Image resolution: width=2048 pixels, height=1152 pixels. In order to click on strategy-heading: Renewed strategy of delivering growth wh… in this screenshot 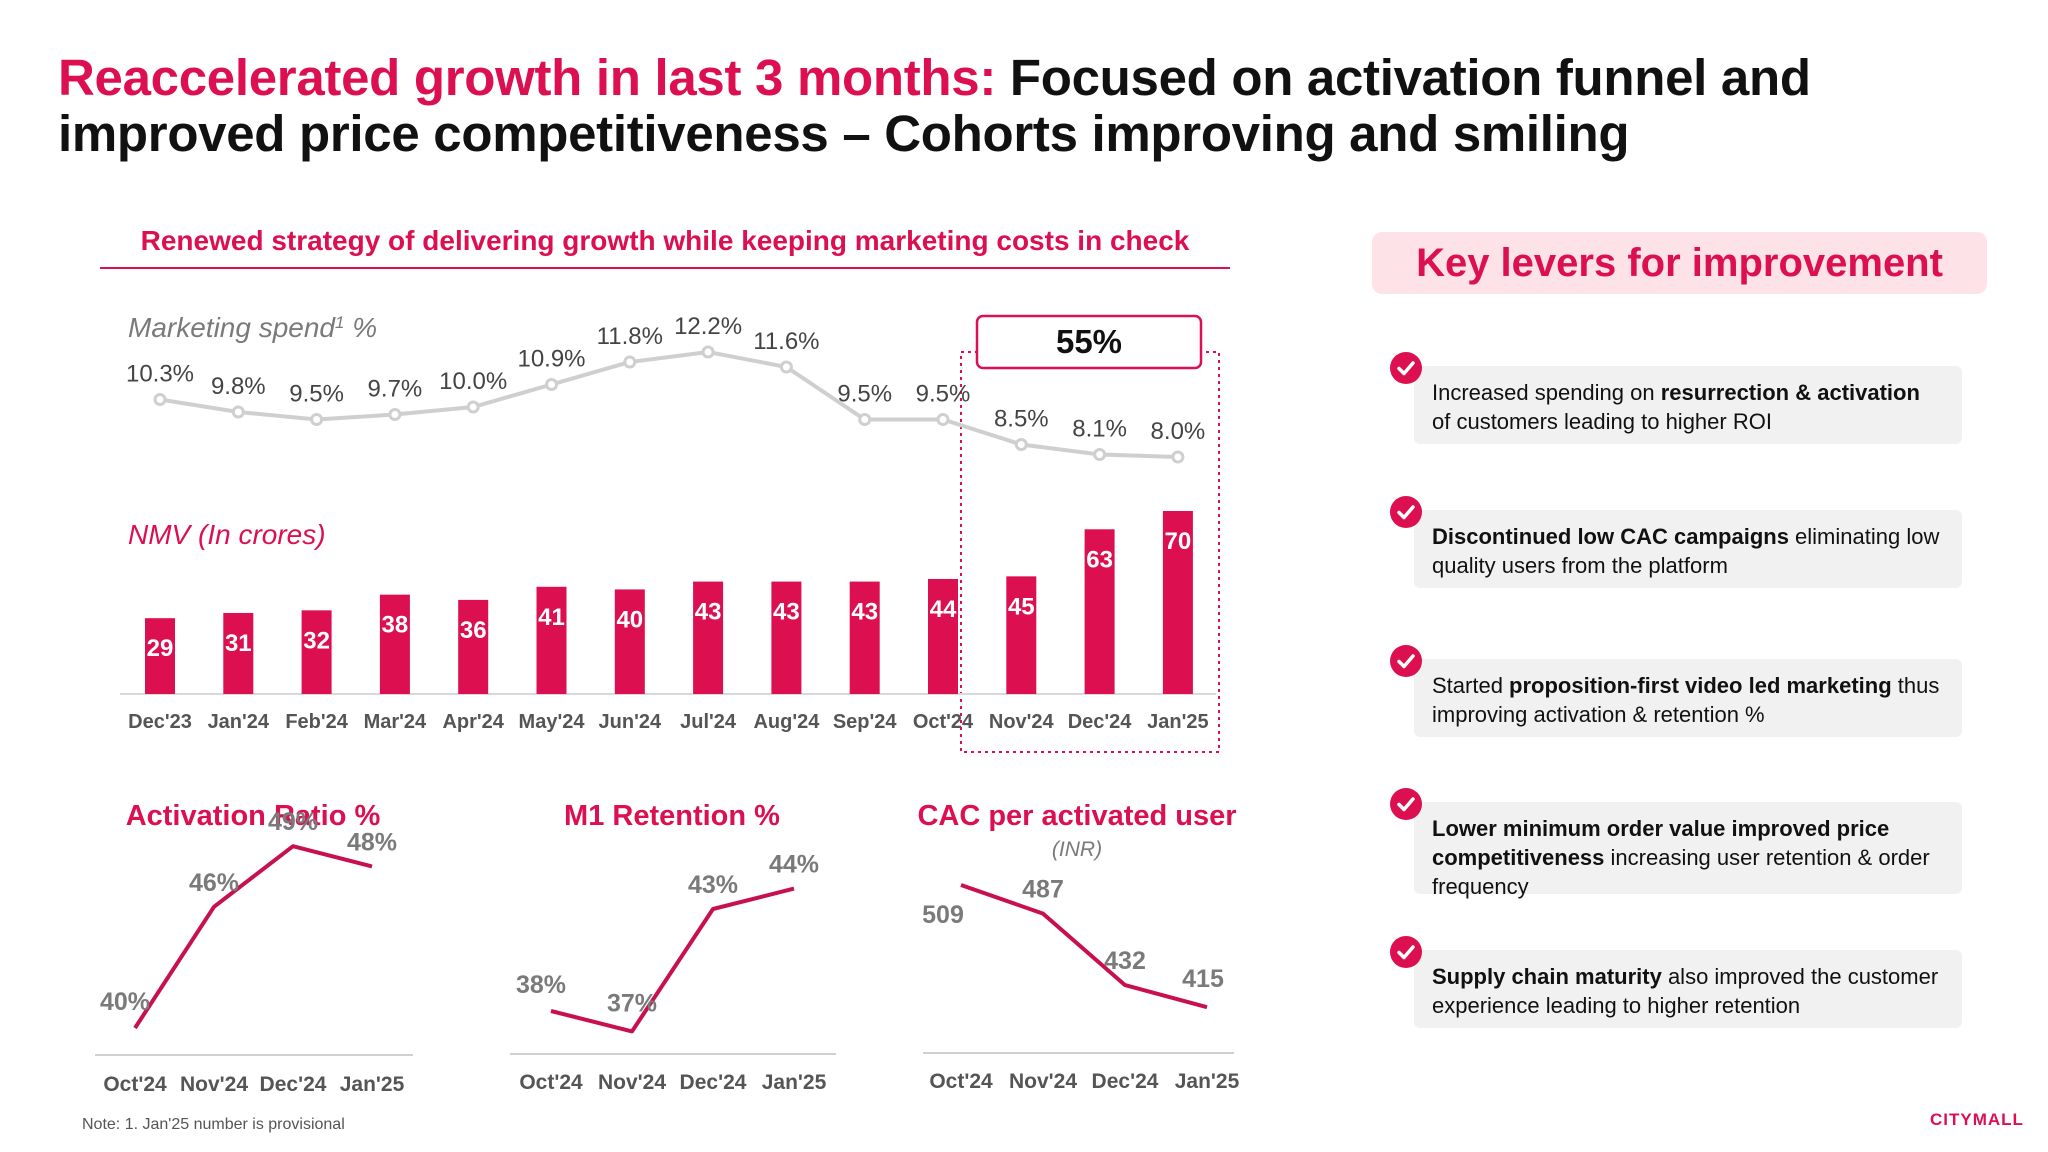, I will do `click(665, 240)`.